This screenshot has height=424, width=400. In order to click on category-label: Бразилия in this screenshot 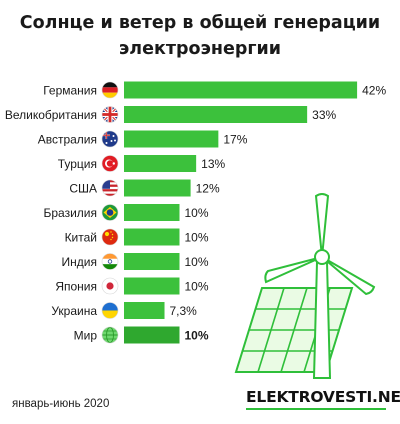, I will do `click(71, 213)`.